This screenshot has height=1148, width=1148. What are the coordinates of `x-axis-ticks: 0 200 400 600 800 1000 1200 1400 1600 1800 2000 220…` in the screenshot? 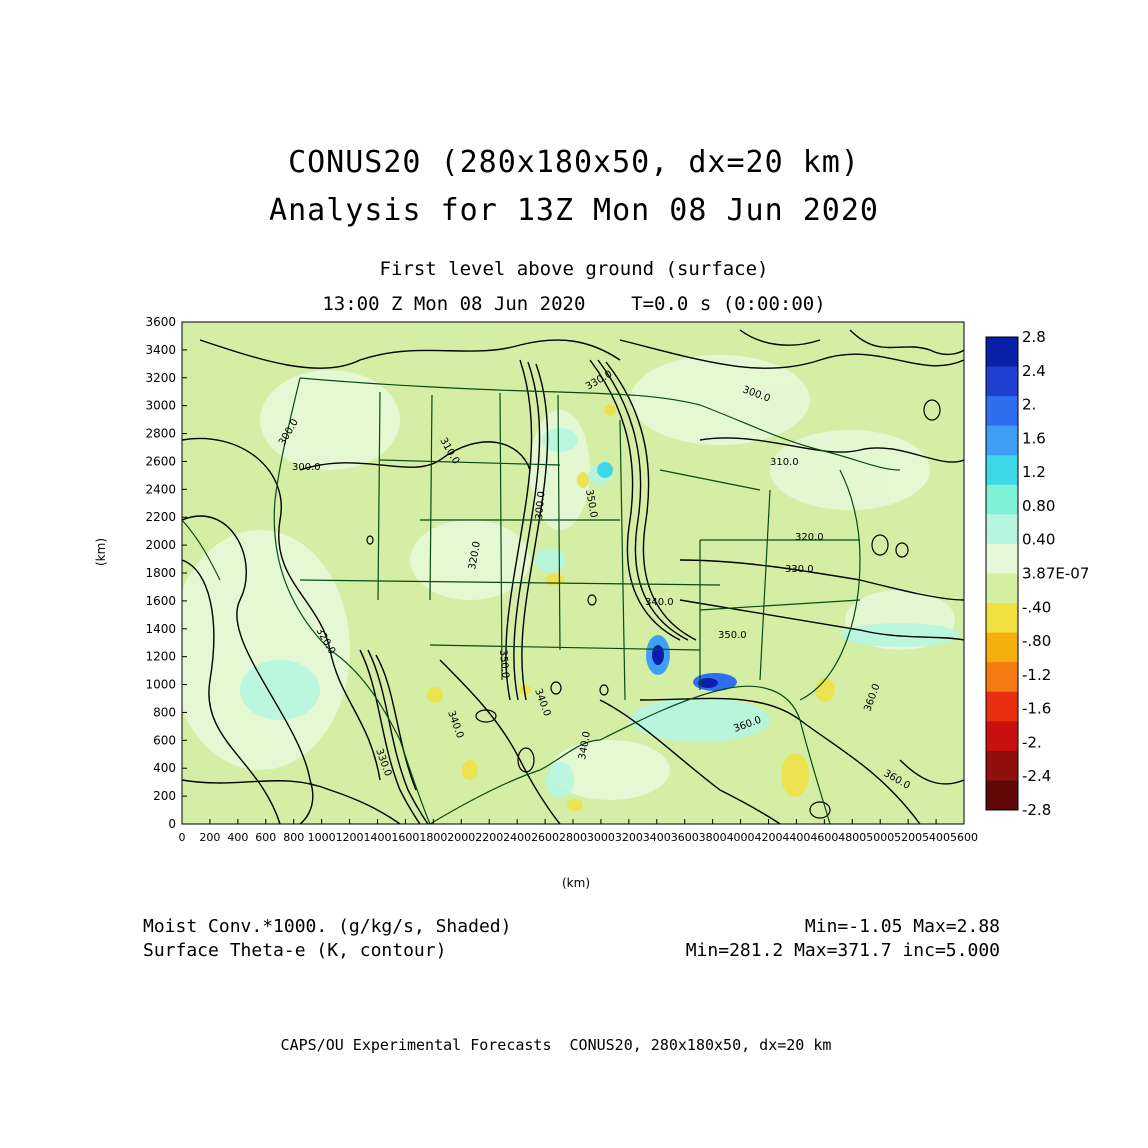 It's located at (578, 831).